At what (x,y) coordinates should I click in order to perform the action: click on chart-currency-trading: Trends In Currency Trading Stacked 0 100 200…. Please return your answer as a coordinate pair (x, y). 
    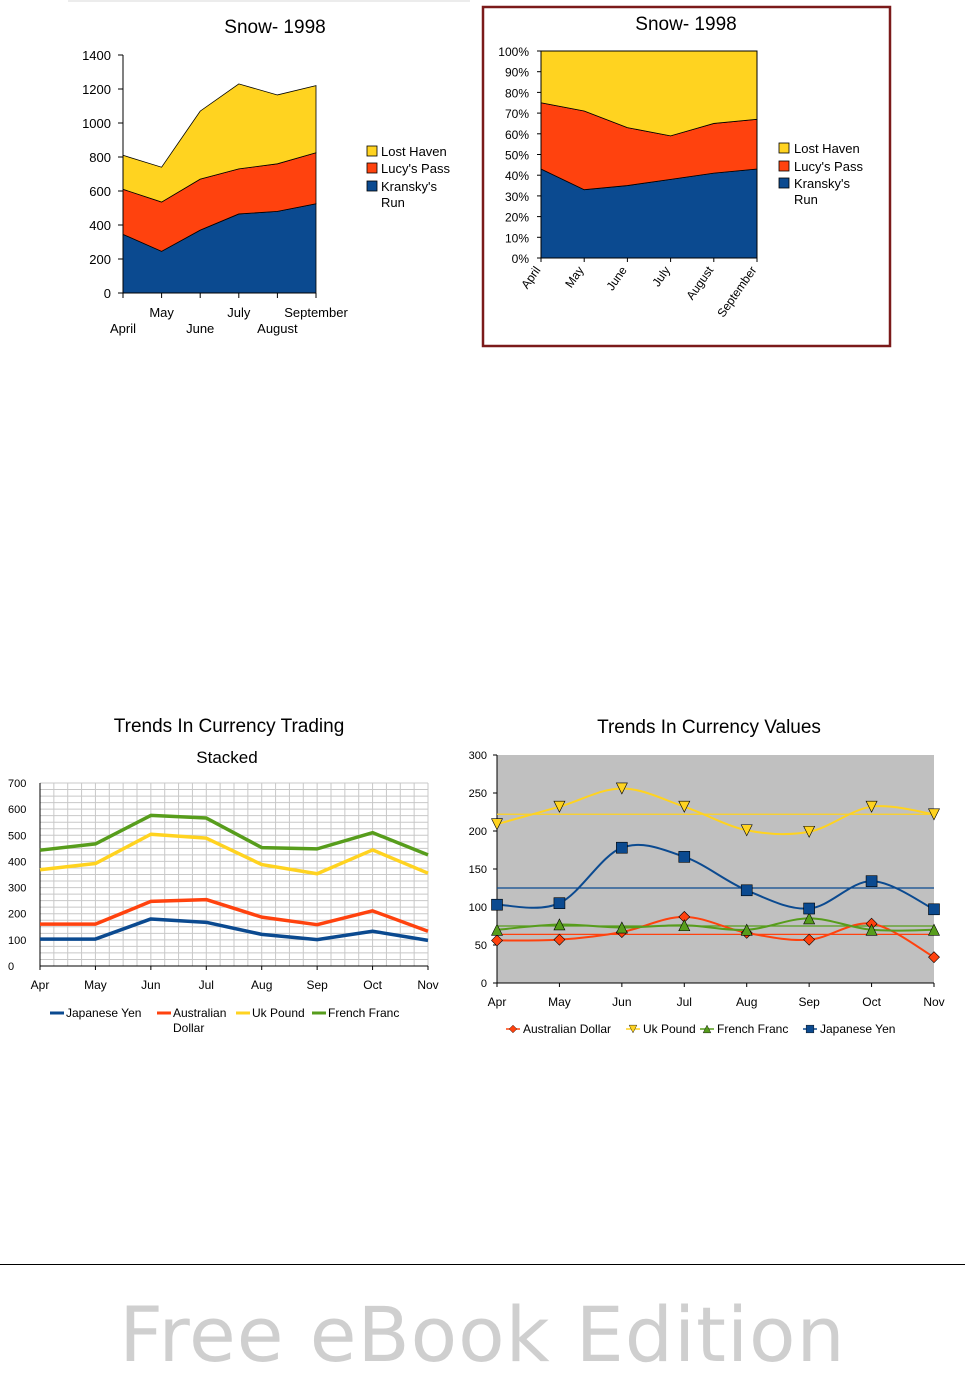
    Looking at the image, I should click on (223, 875).